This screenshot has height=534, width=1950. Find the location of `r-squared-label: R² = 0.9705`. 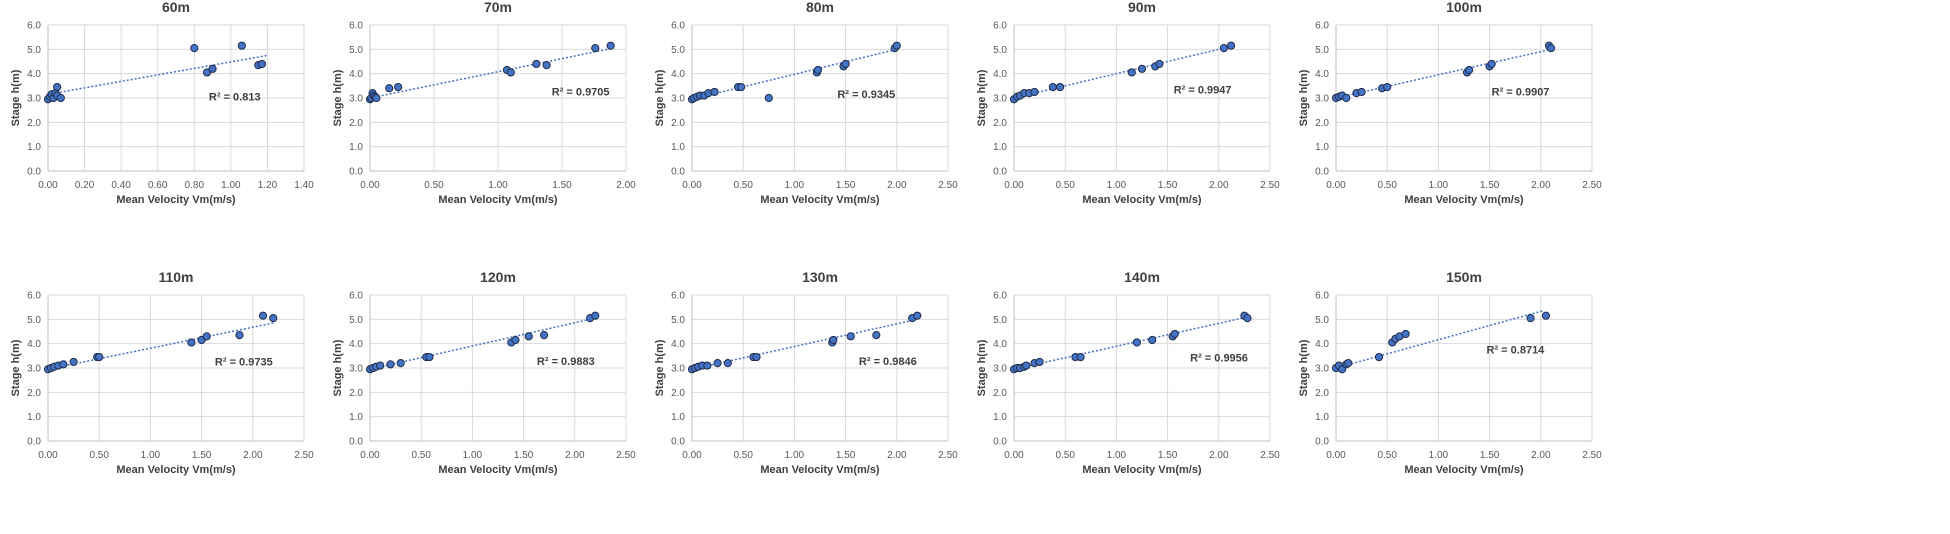

r-squared-label: R² = 0.9705 is located at coordinates (581, 93).